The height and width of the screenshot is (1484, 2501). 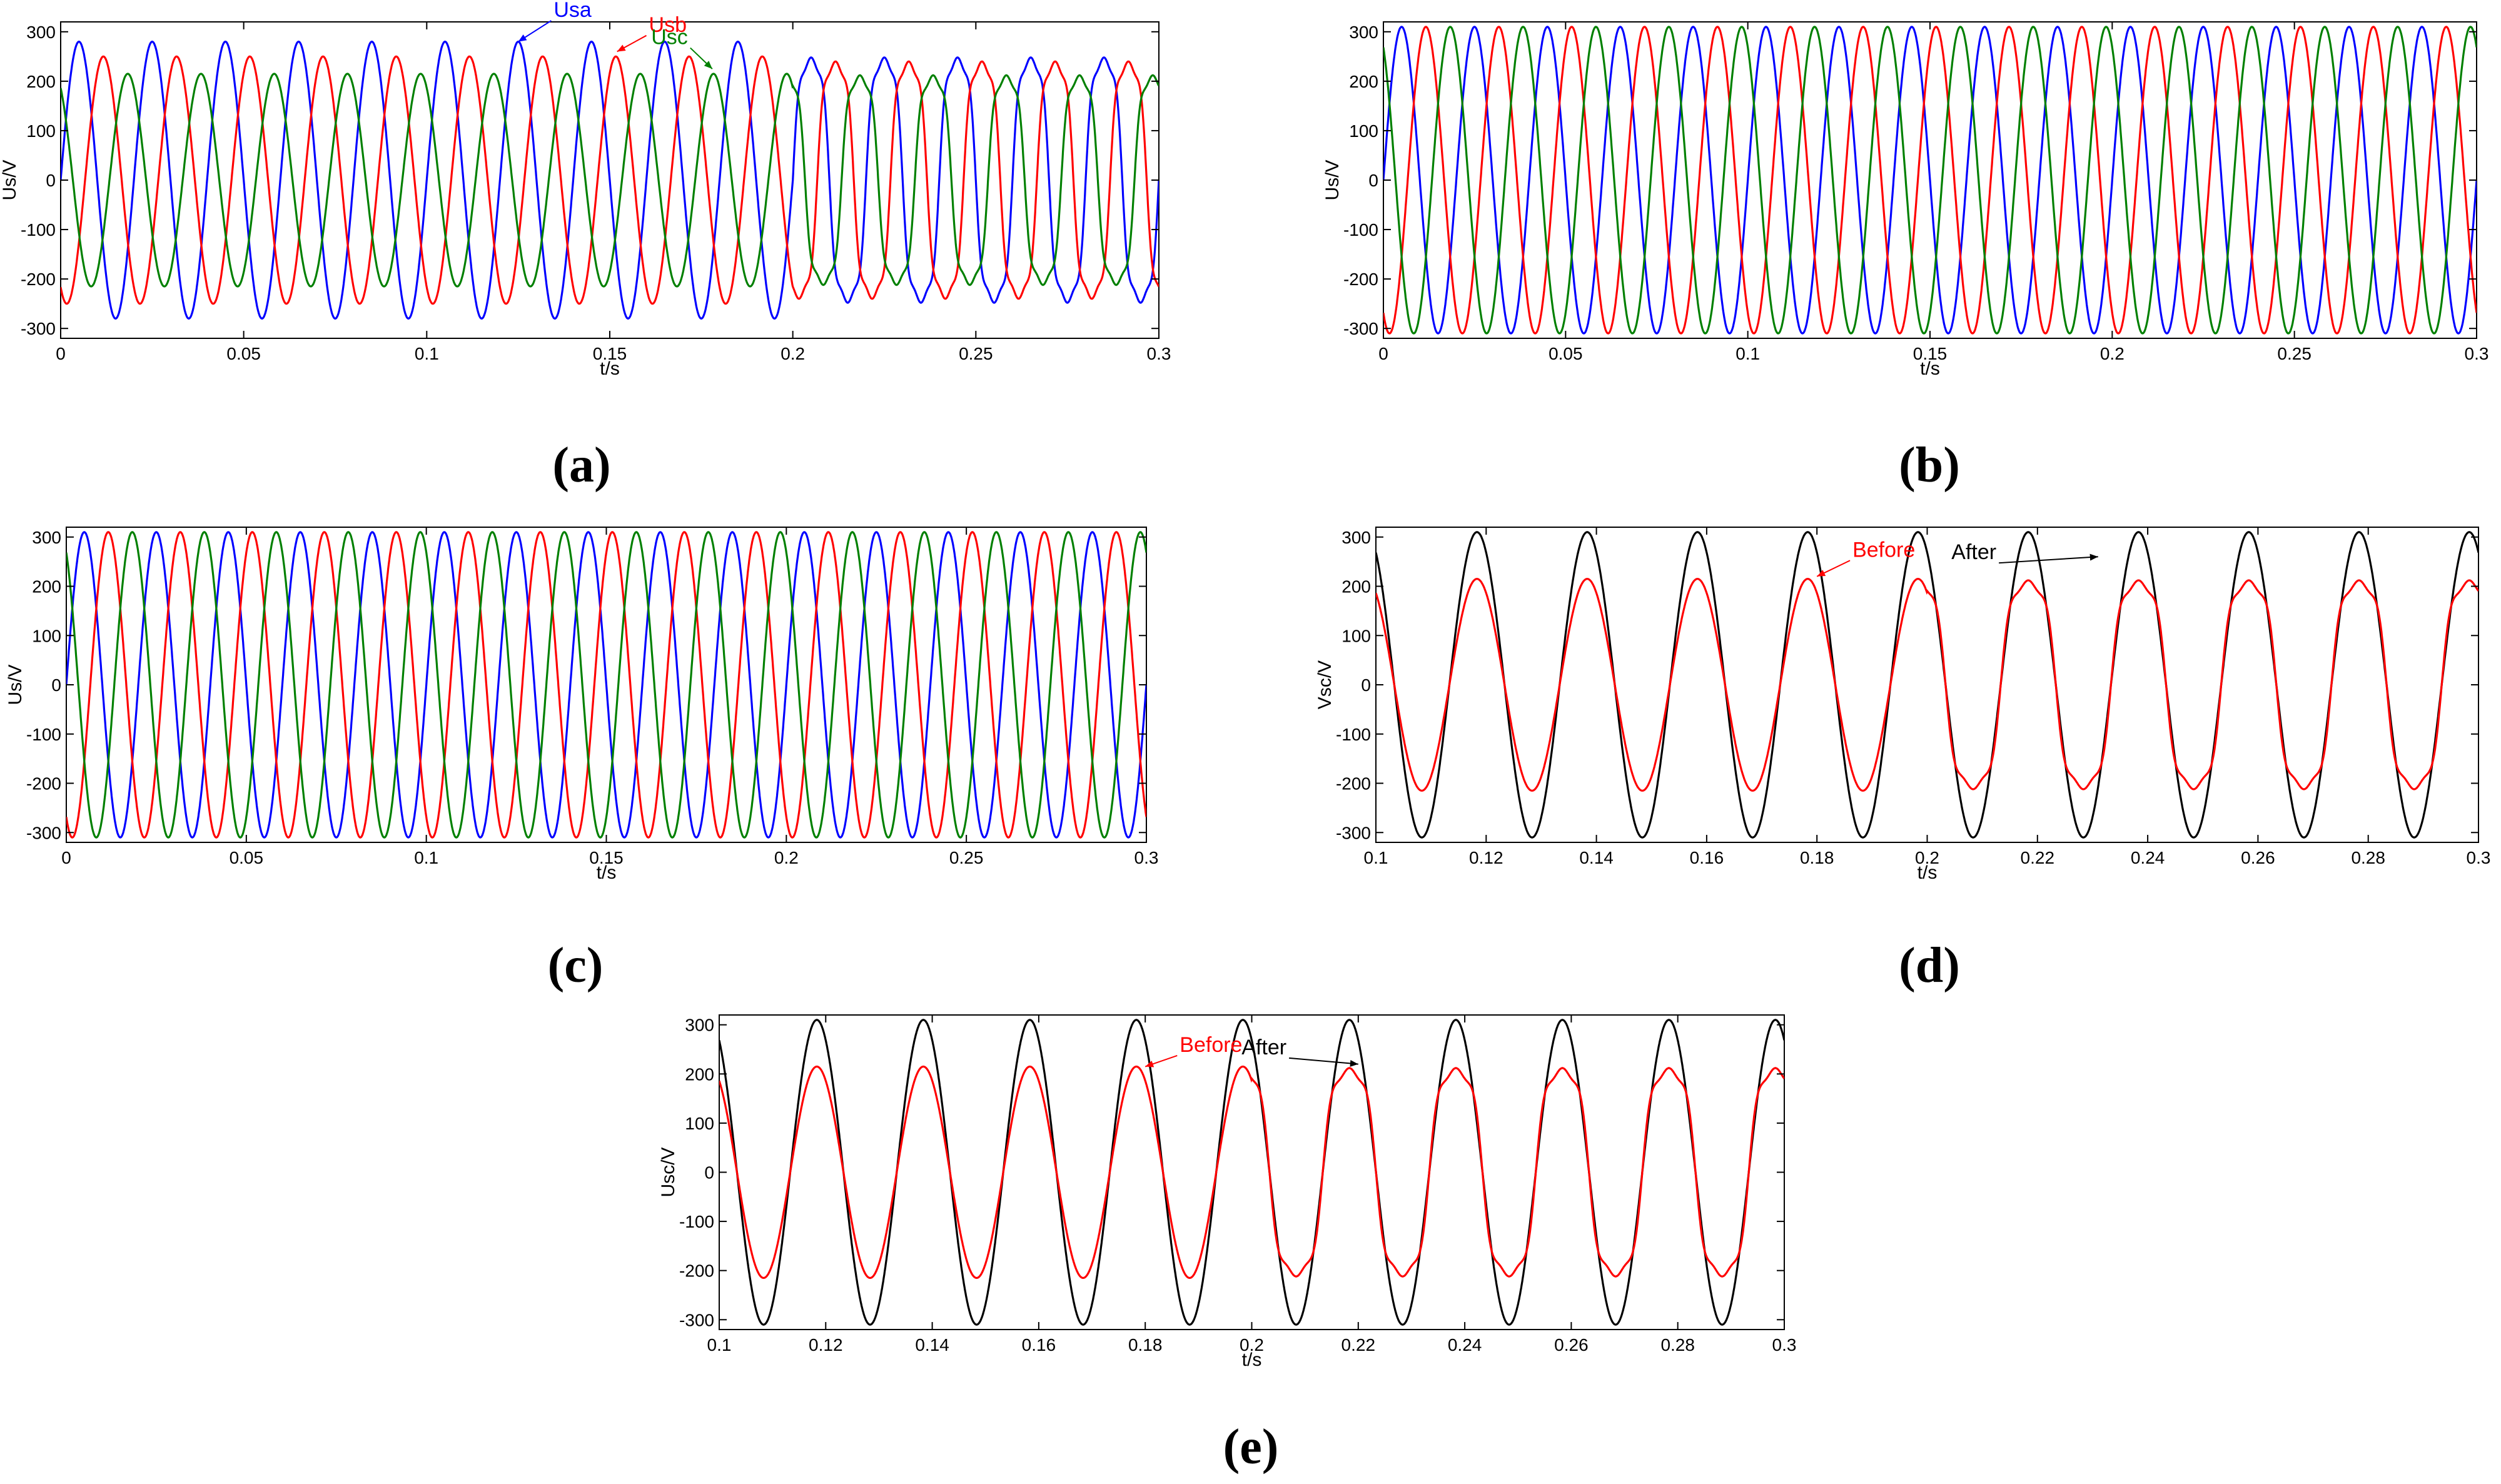 I want to click on x-tick-label: 0.26, so click(x=2258, y=857).